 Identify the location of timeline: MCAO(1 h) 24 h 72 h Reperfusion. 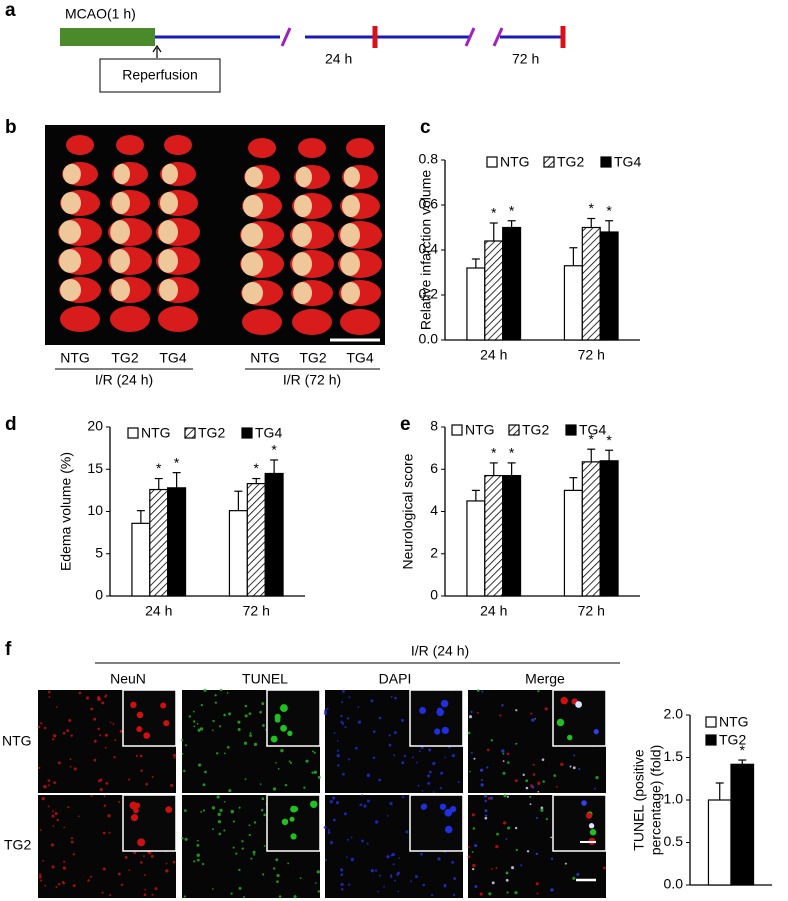
(313, 49).